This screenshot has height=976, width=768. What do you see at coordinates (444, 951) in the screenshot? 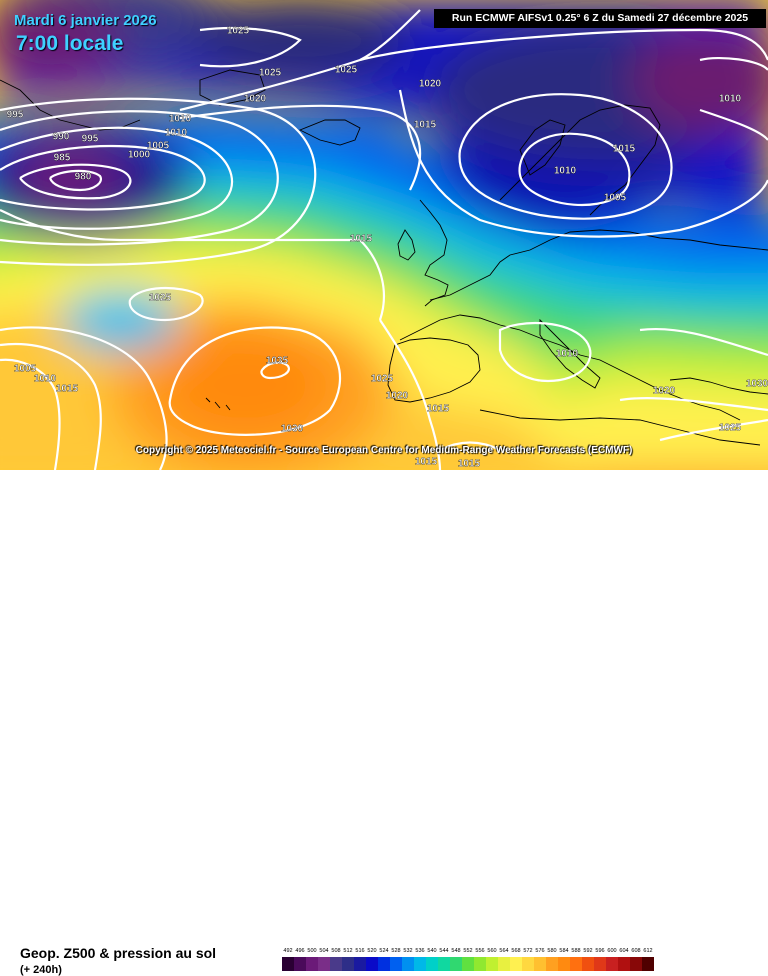
I see `scale-label: 544` at bounding box center [444, 951].